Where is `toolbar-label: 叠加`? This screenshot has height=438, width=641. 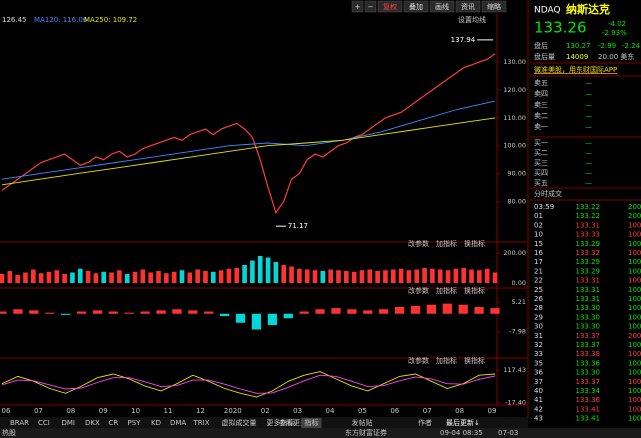
toolbar-label: 叠加 is located at coordinates (416, 6).